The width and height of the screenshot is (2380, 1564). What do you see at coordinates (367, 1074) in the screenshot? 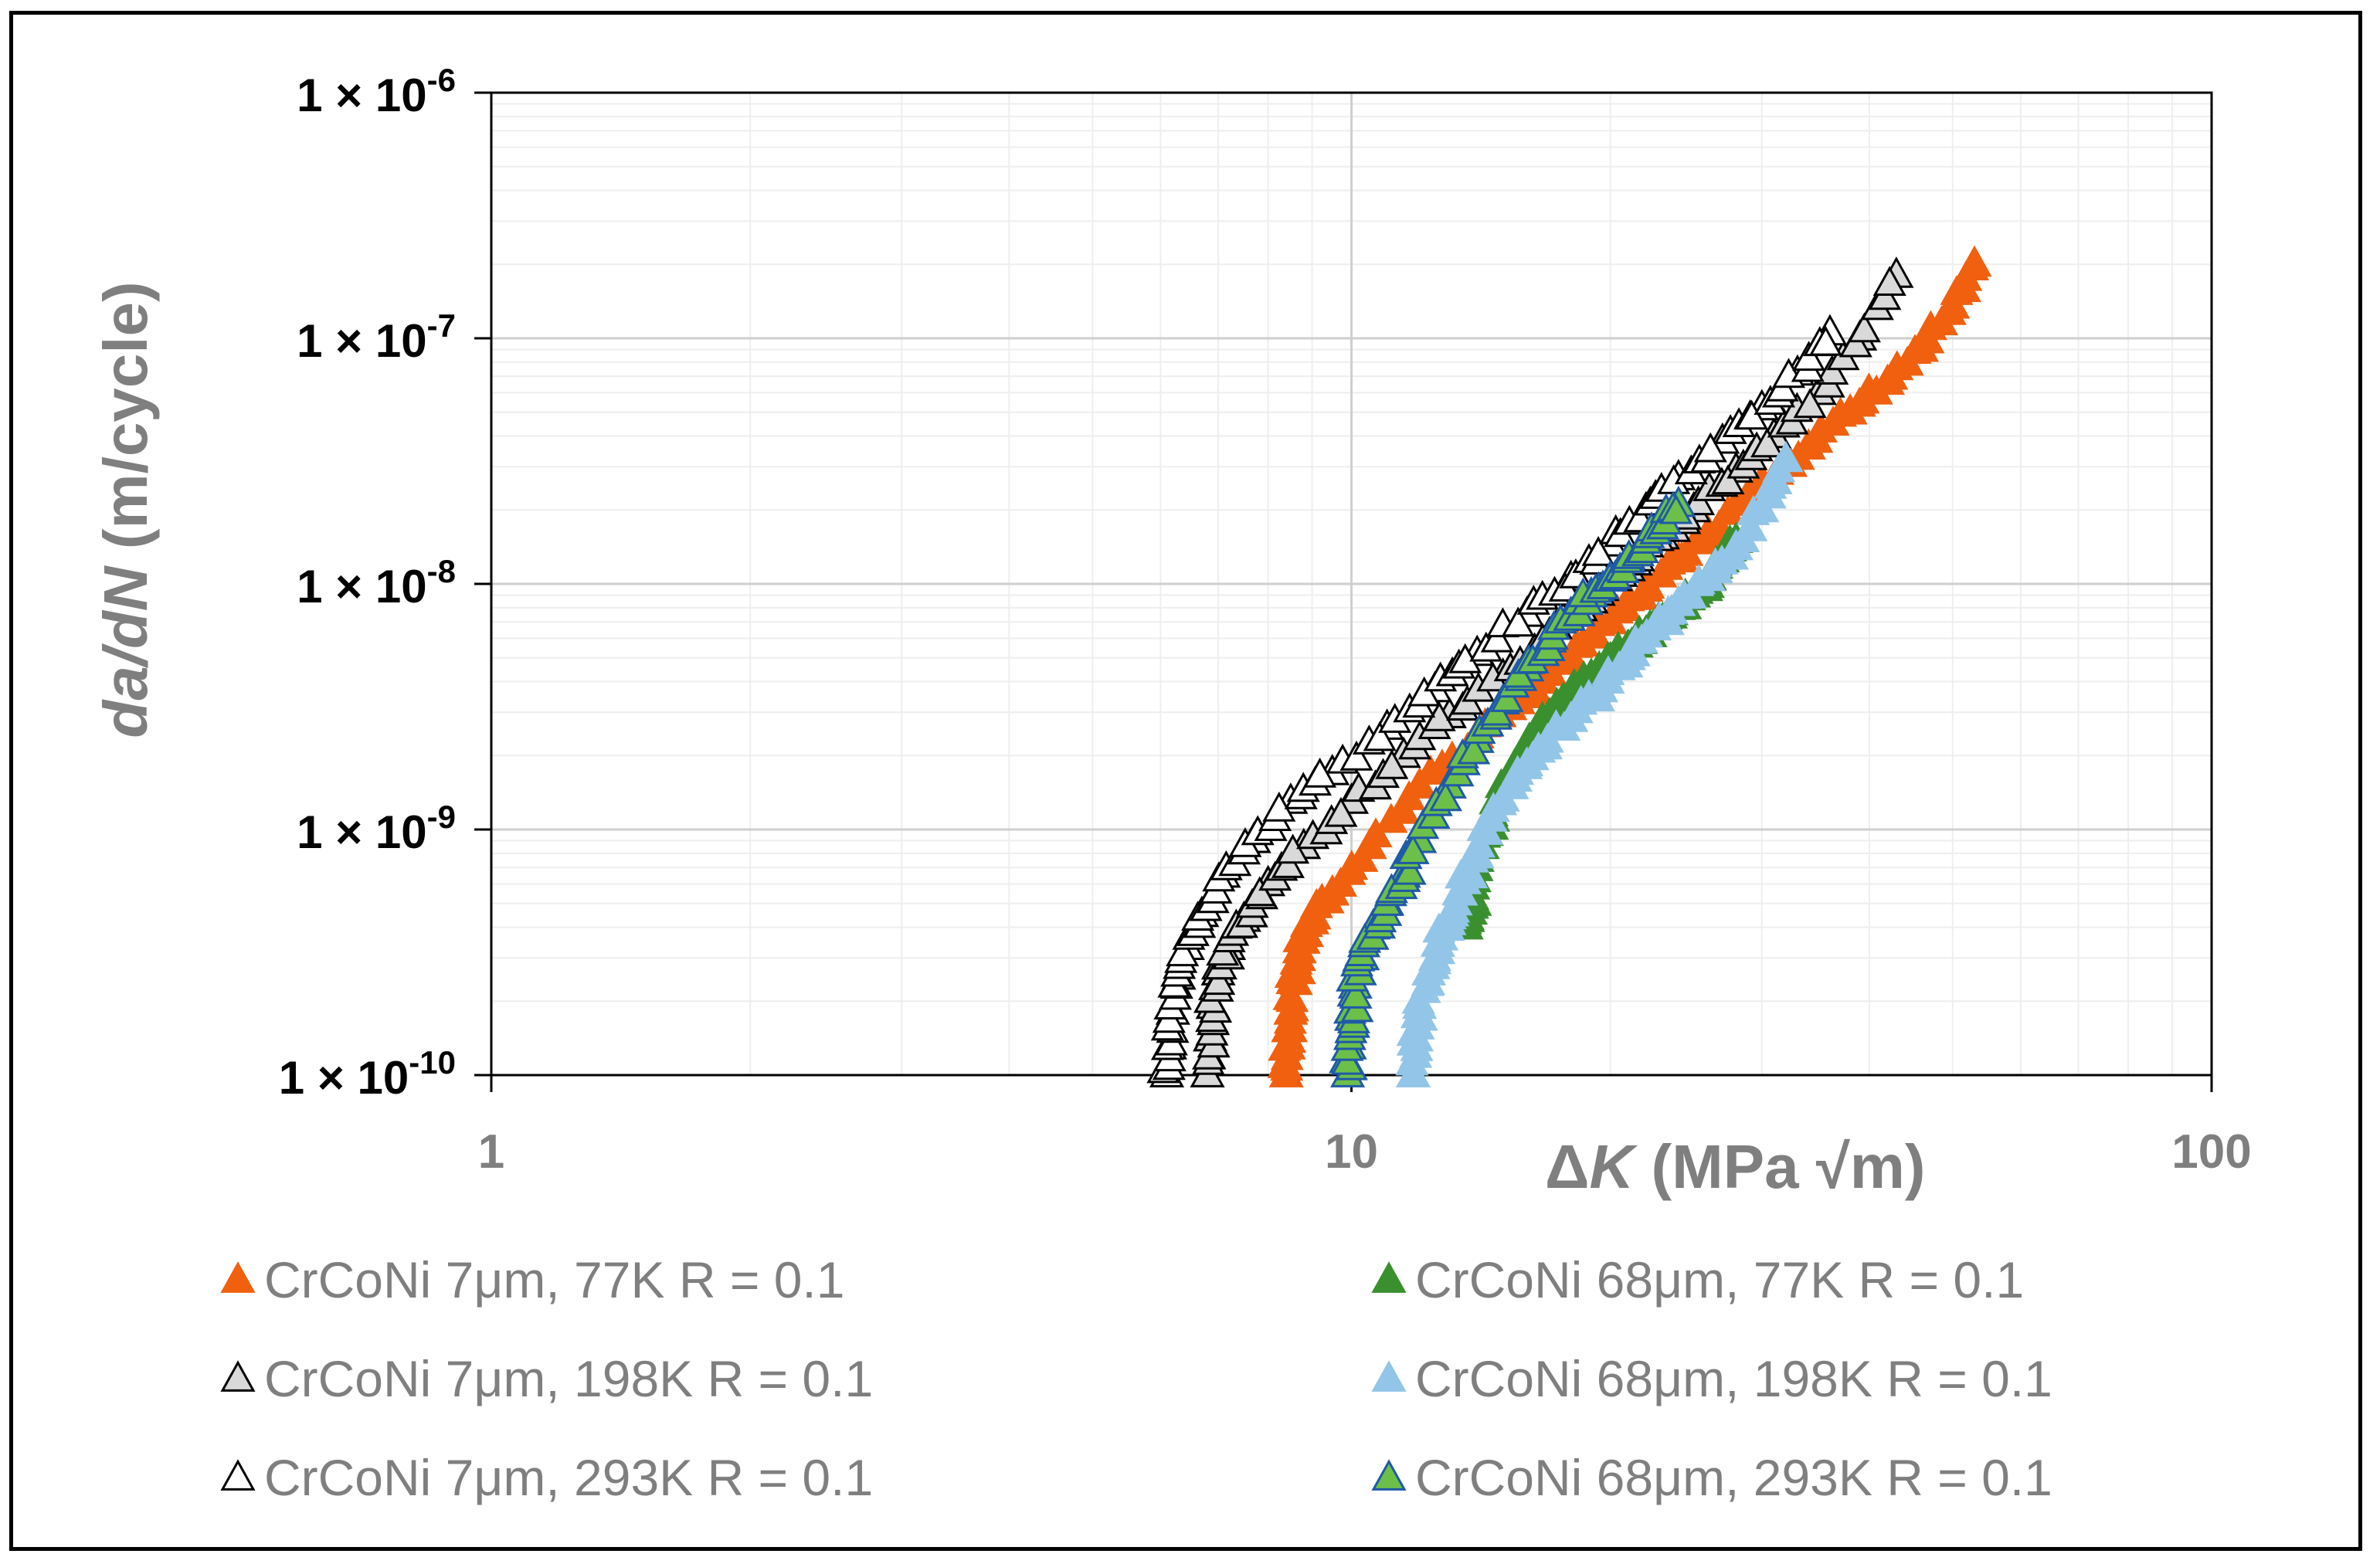
I see `y-tick-label: 1 × 10⁻¹⁰` at bounding box center [367, 1074].